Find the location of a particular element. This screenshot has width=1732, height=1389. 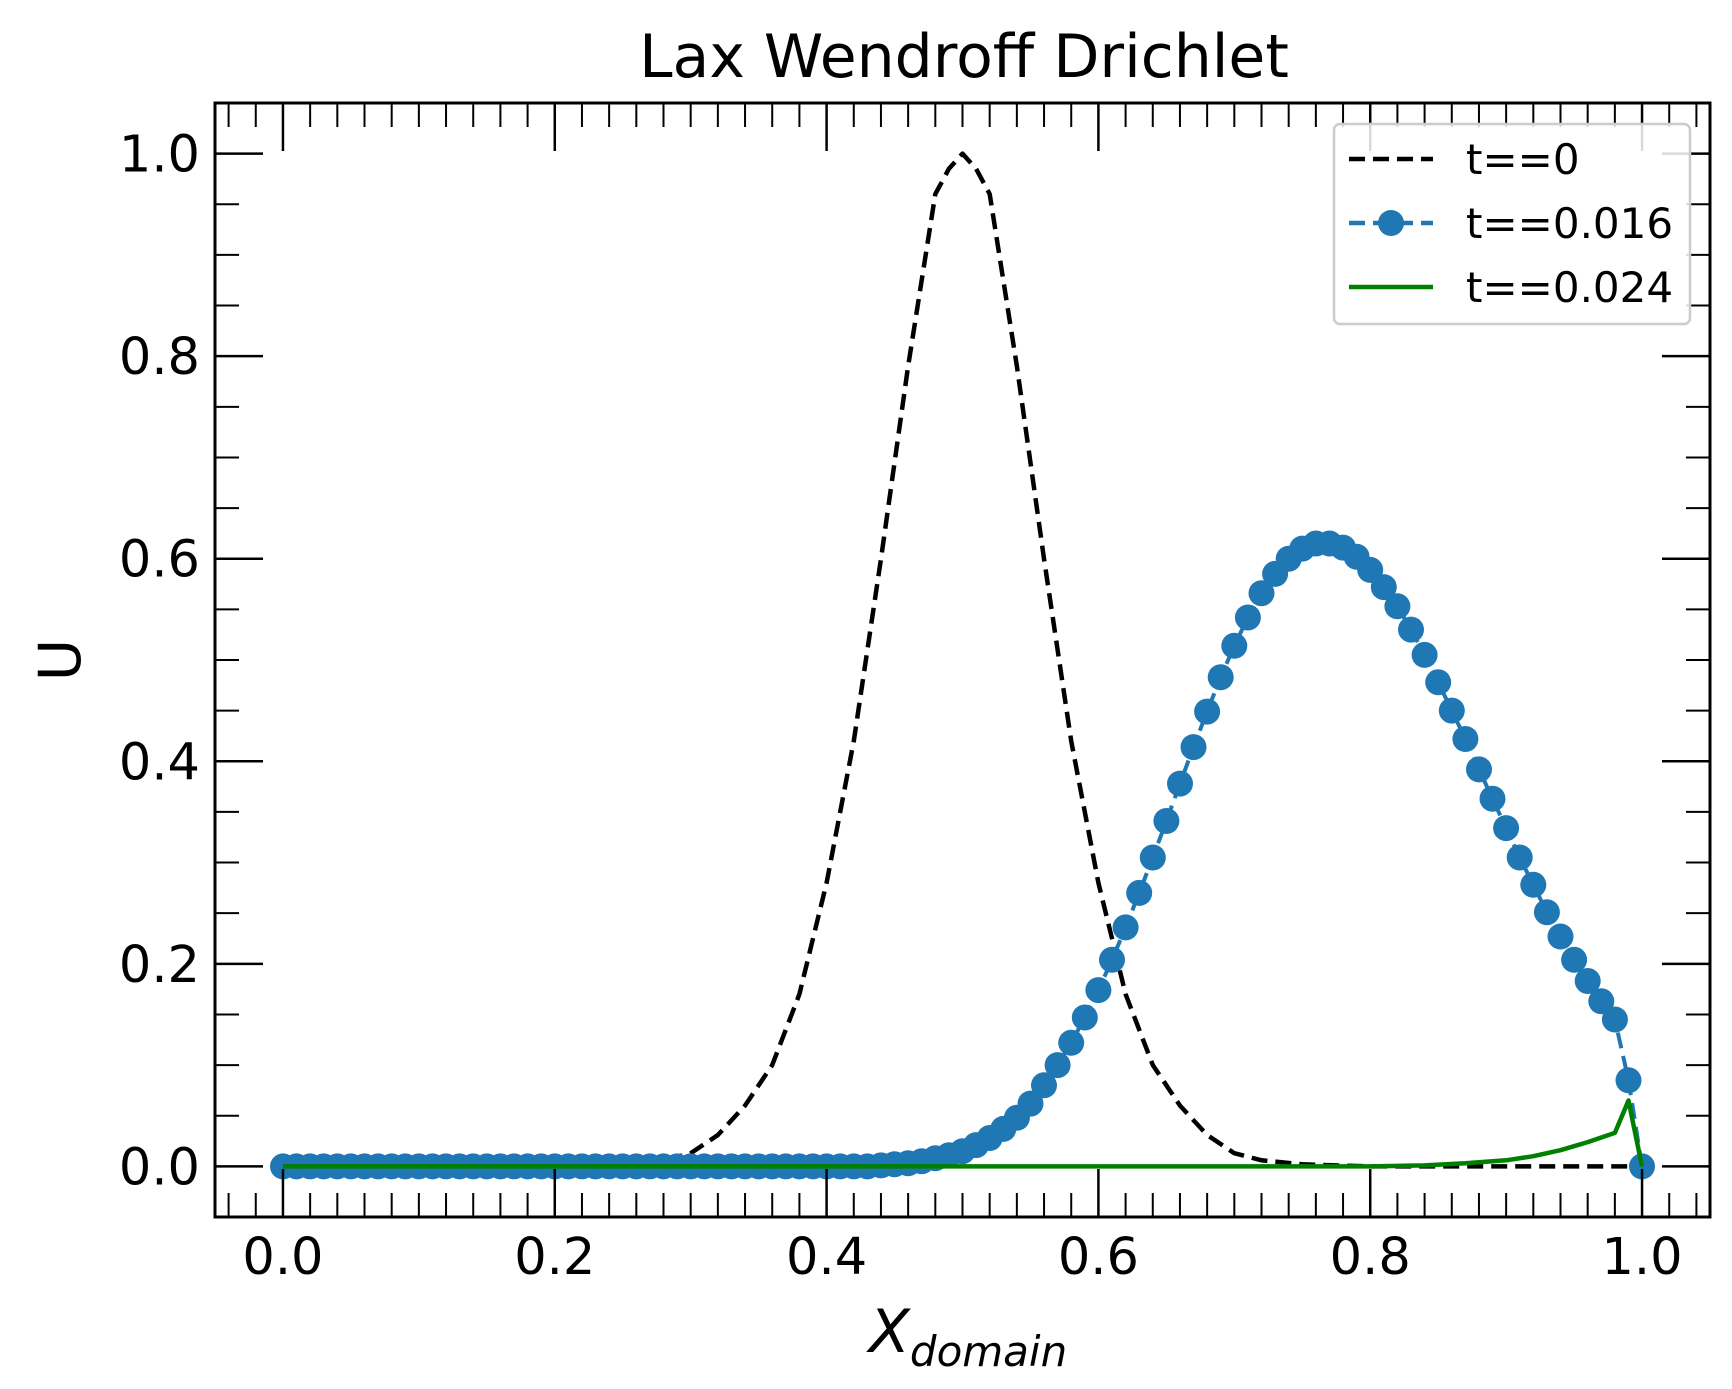

chart-title: Lax Wendroff Drichlet is located at coordinates (964, 57).